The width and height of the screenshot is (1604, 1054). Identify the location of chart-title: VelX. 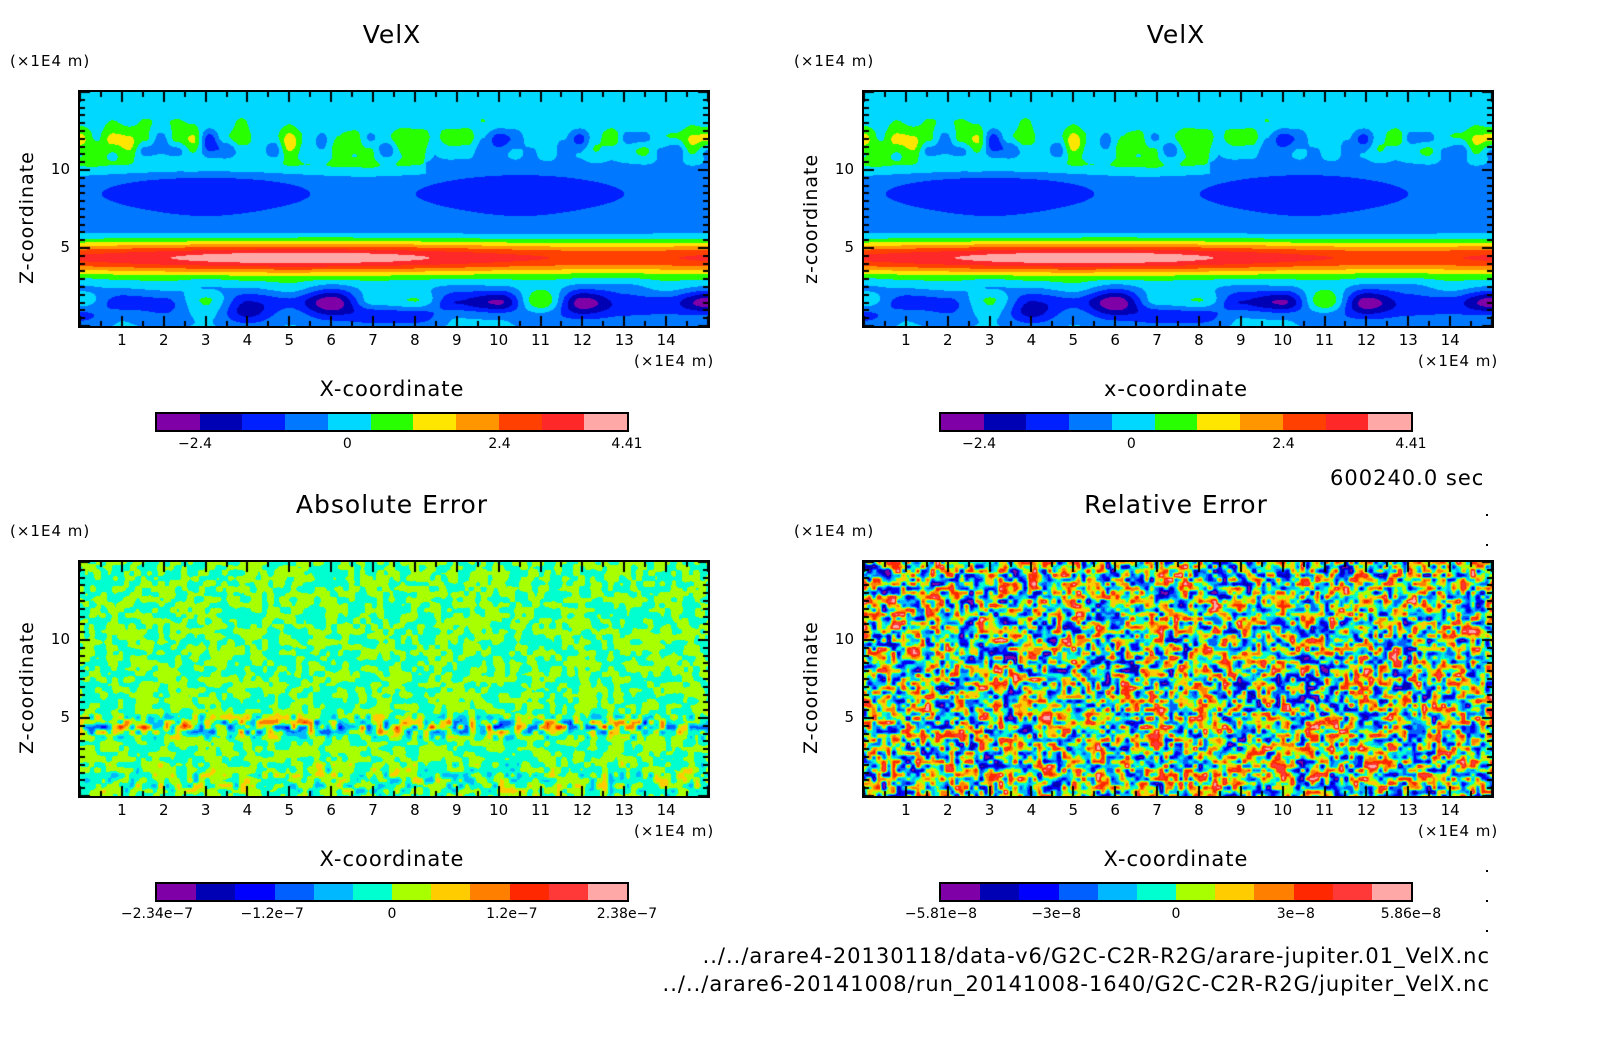
(392, 34).